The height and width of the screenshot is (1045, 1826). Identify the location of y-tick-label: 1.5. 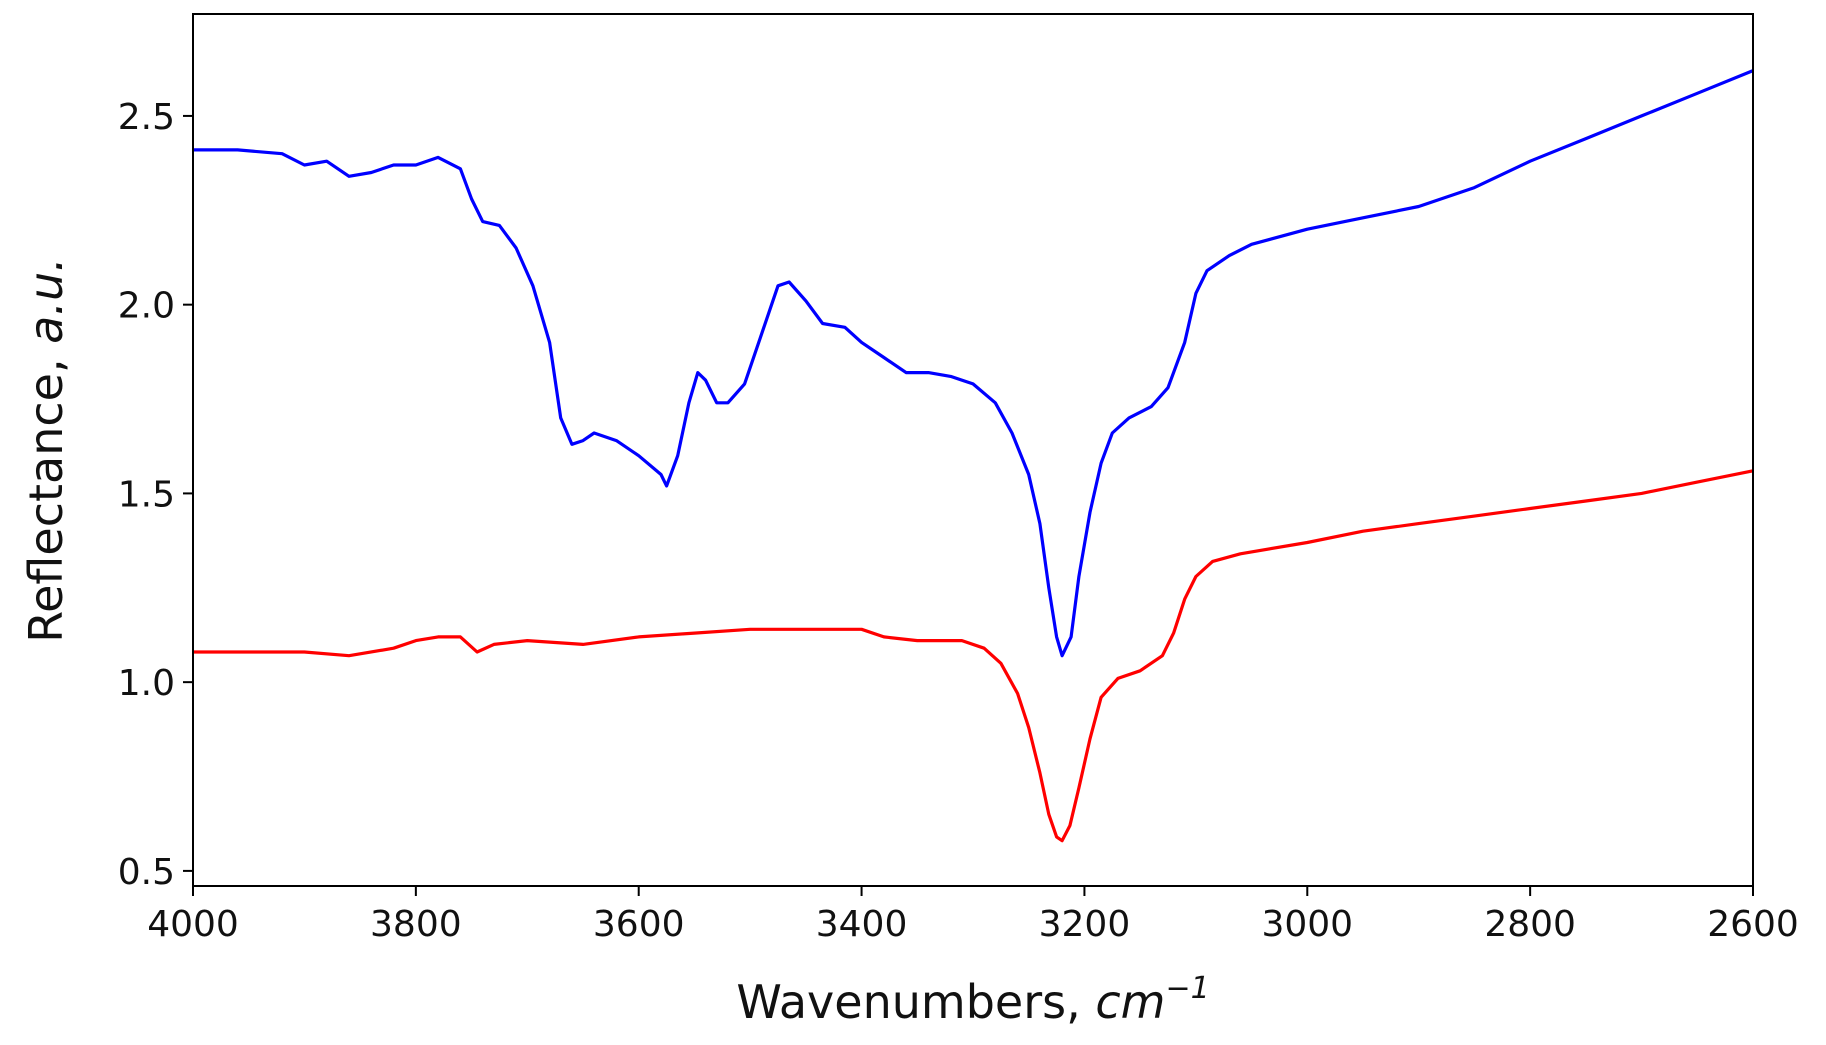
(146, 494).